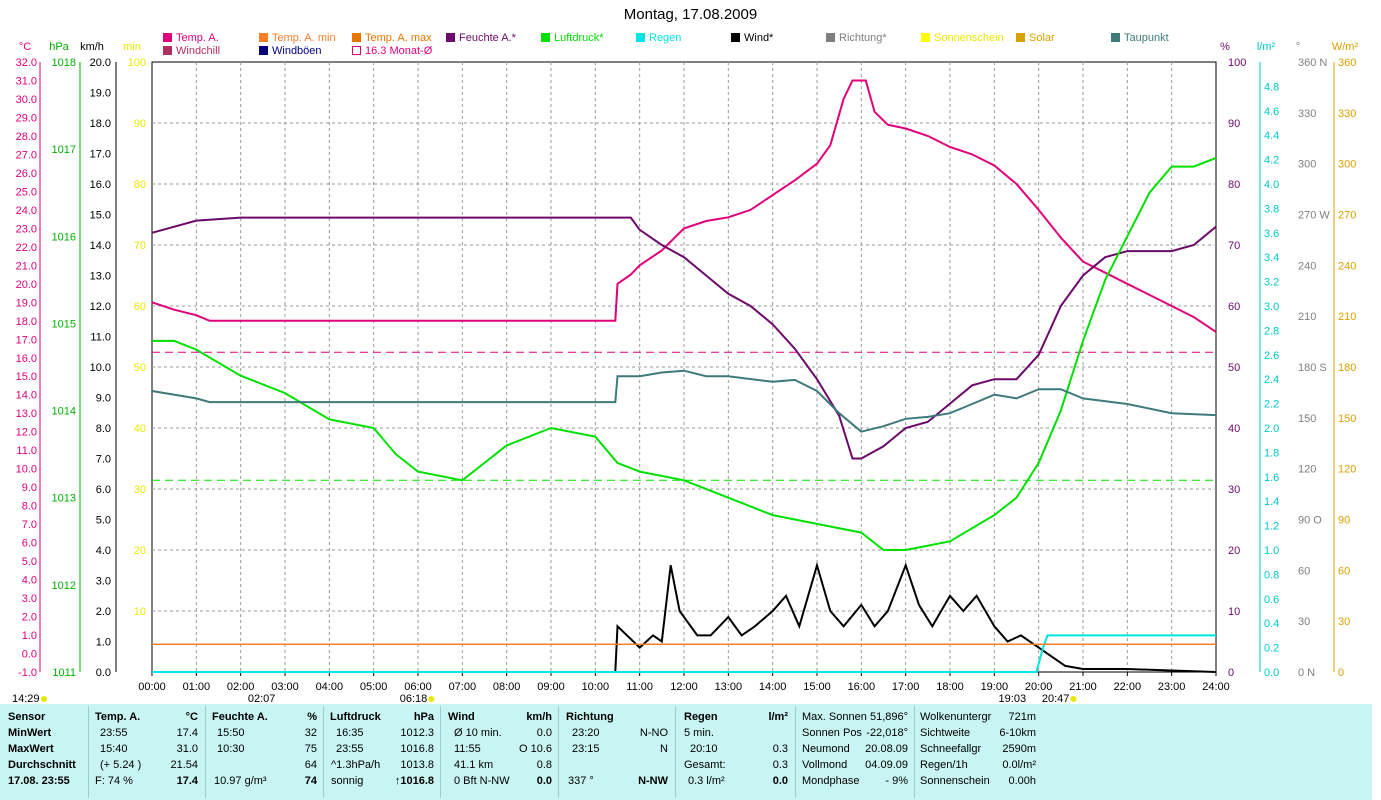 The height and width of the screenshot is (800, 1381). What do you see at coordinates (26, 396) in the screenshot?
I see `axis-tick-label: 14.0` at bounding box center [26, 396].